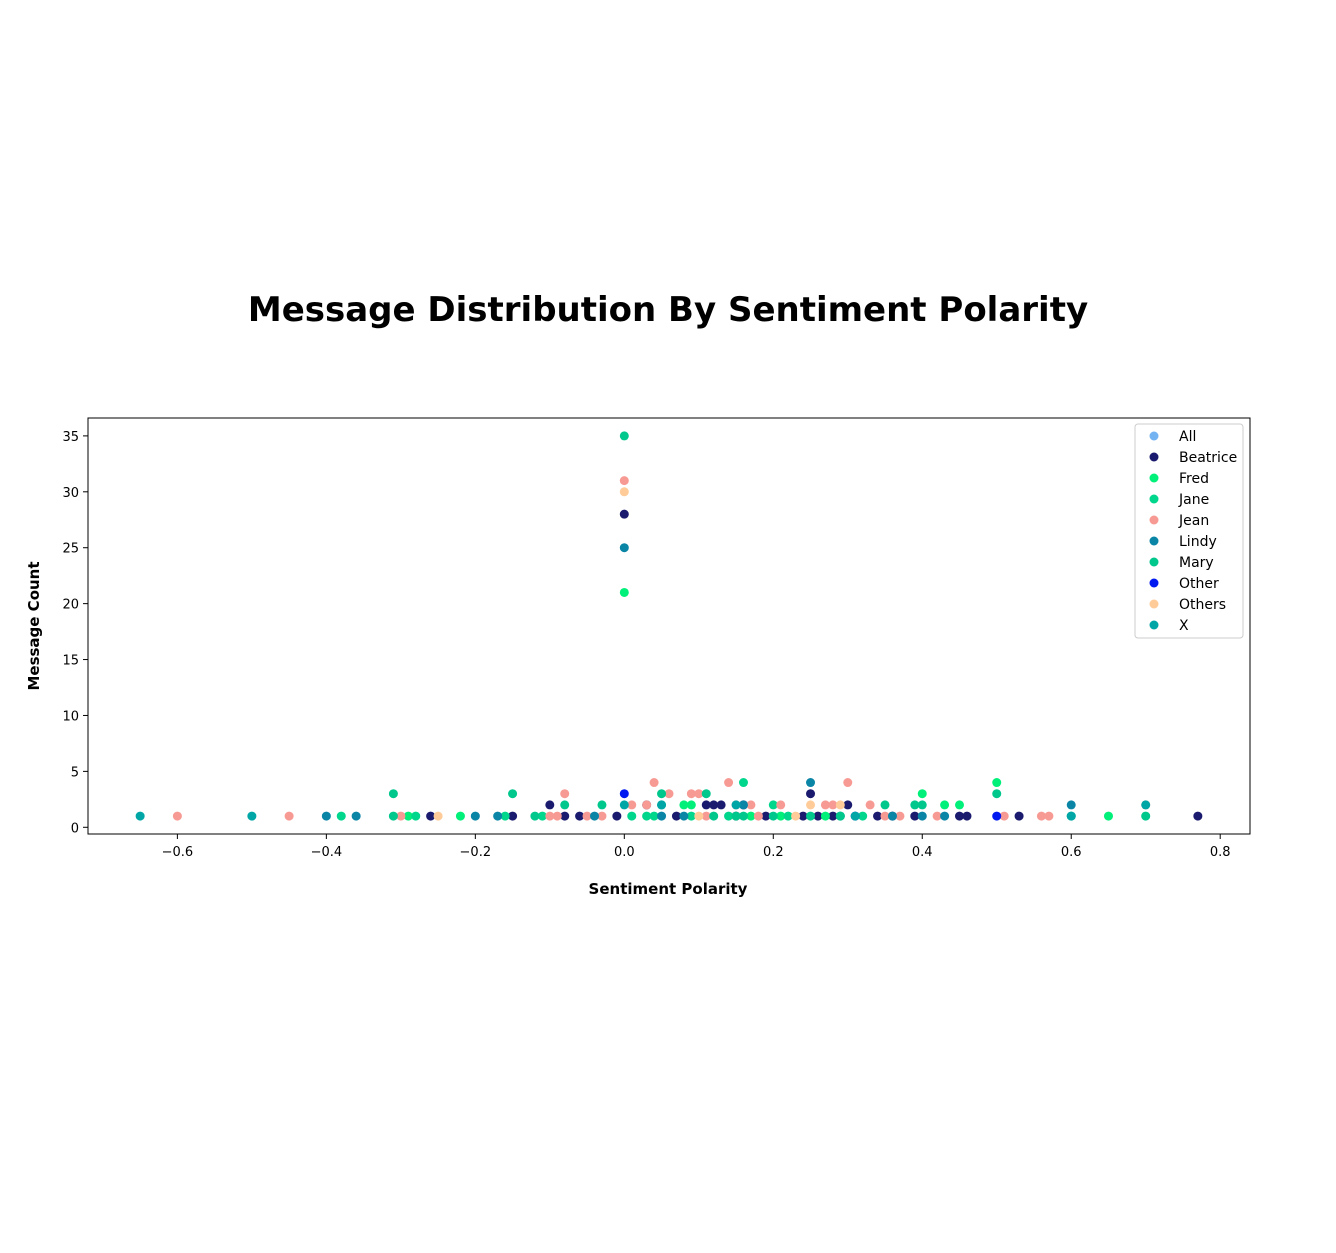  What do you see at coordinates (75, 772) in the screenshot?
I see `y-tick-label: 5` at bounding box center [75, 772].